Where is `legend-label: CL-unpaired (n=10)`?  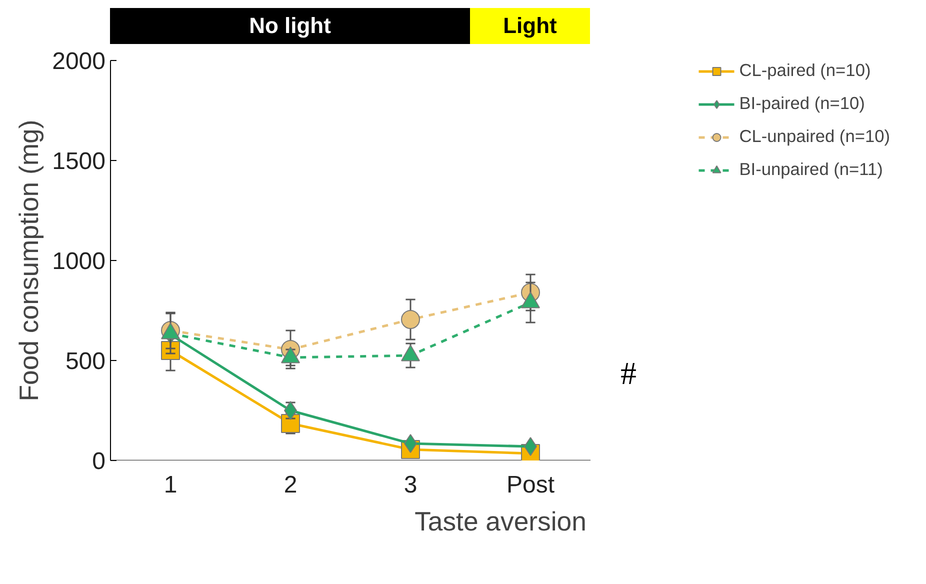 legend-label: CL-unpaired (n=10) is located at coordinates (814, 136).